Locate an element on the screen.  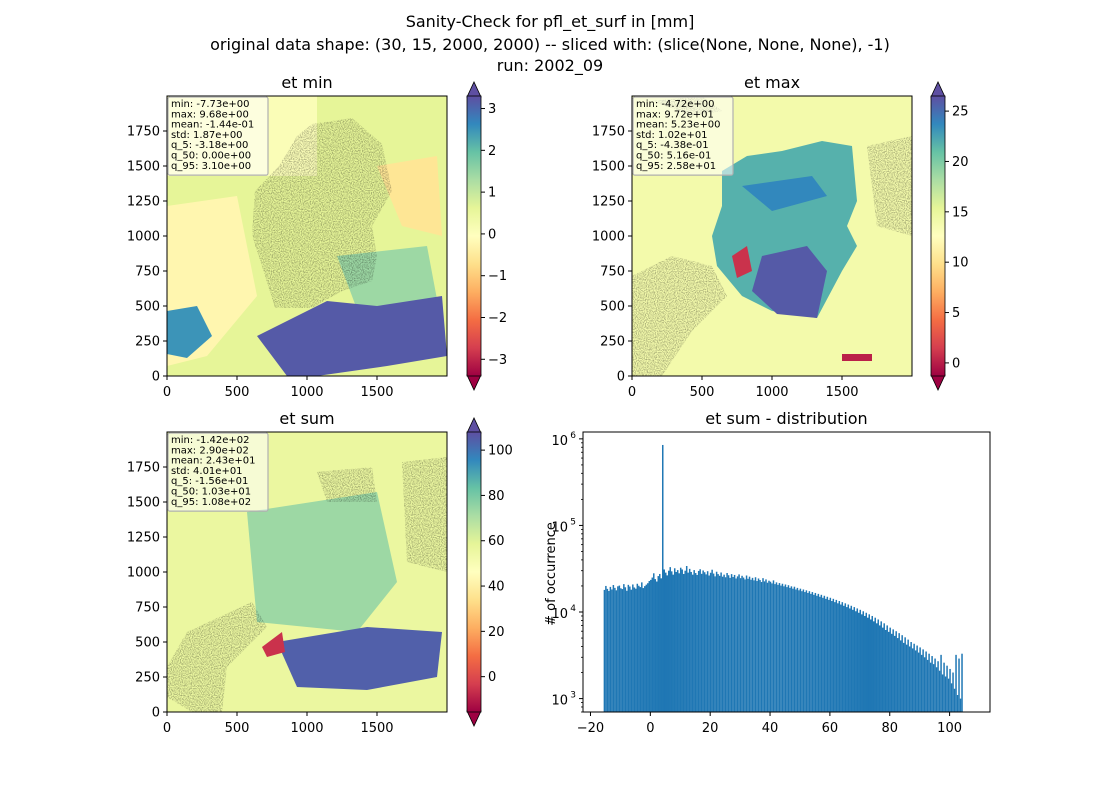
stats-line: mean: 5.23e+00 is located at coordinates (678, 125).